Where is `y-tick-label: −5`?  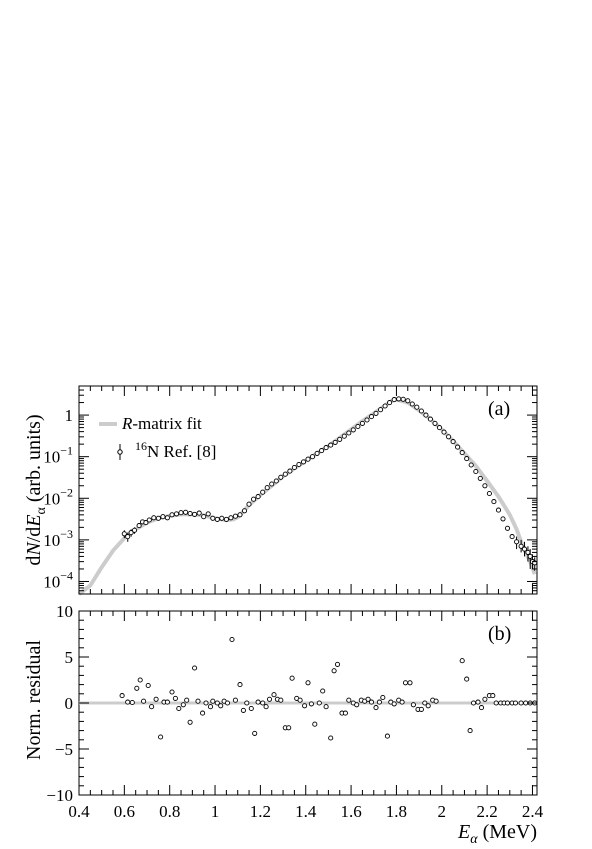
y-tick-label: −5 is located at coordinates (64, 749).